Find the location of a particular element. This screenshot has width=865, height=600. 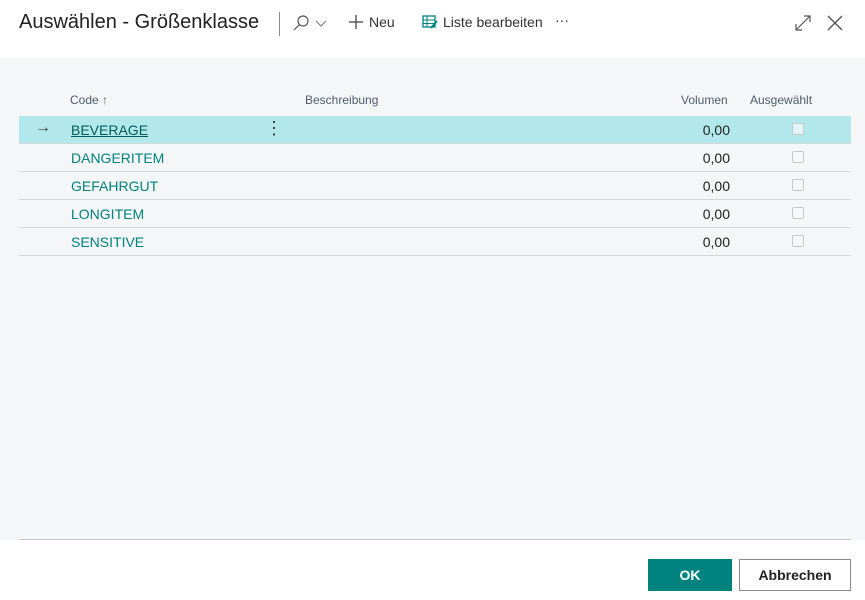

expand-icon is located at coordinates (803, 23).